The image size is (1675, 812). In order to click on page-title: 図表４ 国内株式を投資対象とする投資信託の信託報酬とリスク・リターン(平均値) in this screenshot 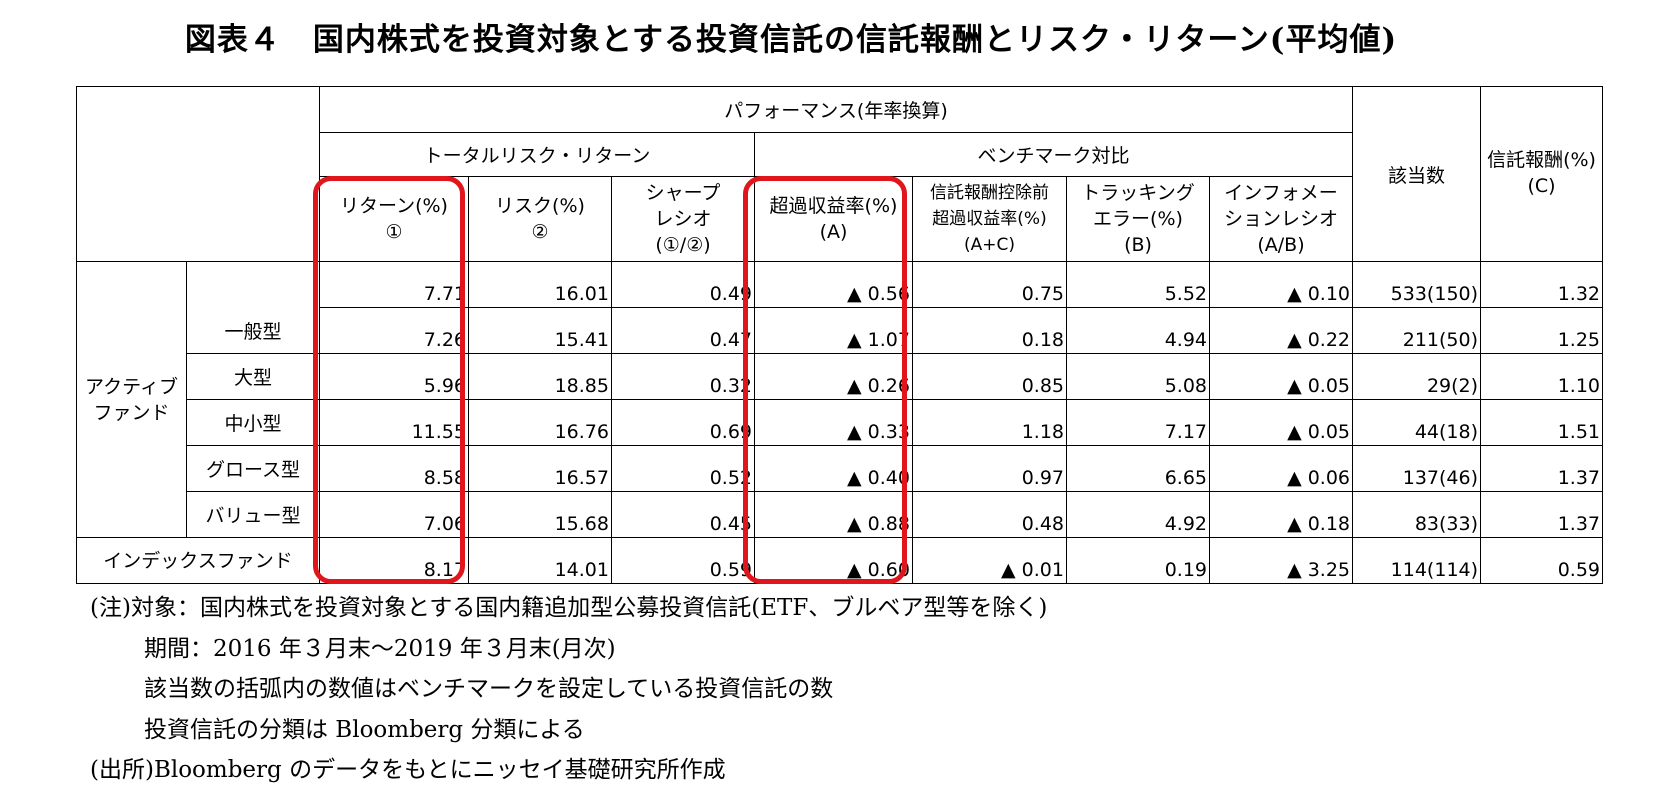, I will do `click(791, 40)`.